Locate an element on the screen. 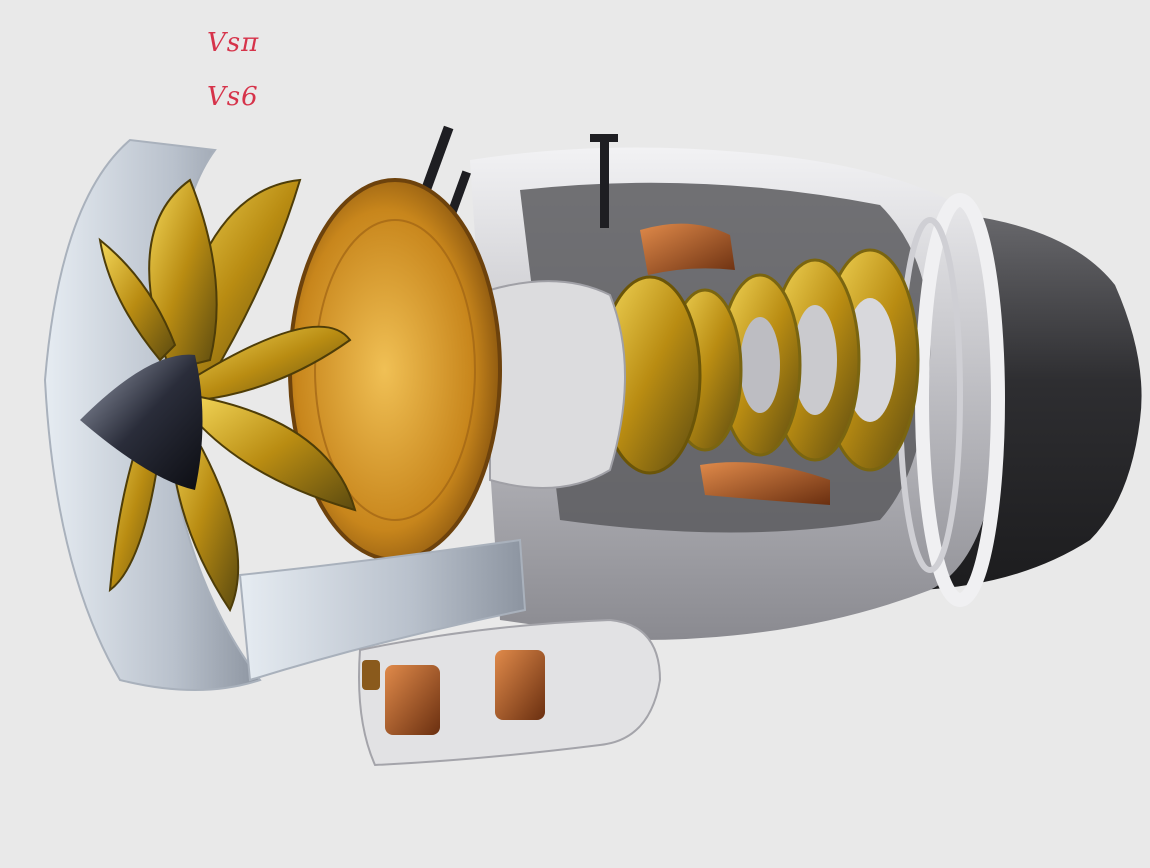 Image resolution: width=1150 pixels, height=868 pixels. shaft-housing is located at coordinates (557, 384).